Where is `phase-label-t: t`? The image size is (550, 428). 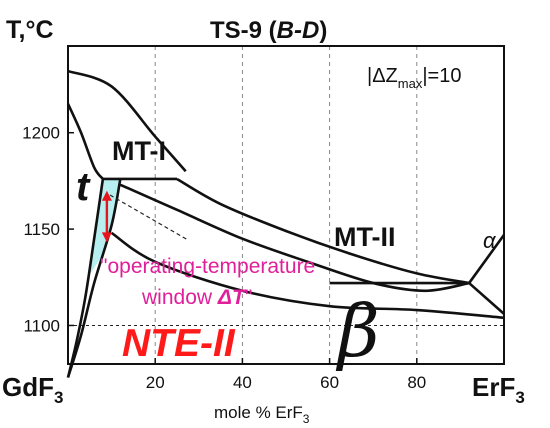
phase-label-t: t is located at coordinates (83, 187).